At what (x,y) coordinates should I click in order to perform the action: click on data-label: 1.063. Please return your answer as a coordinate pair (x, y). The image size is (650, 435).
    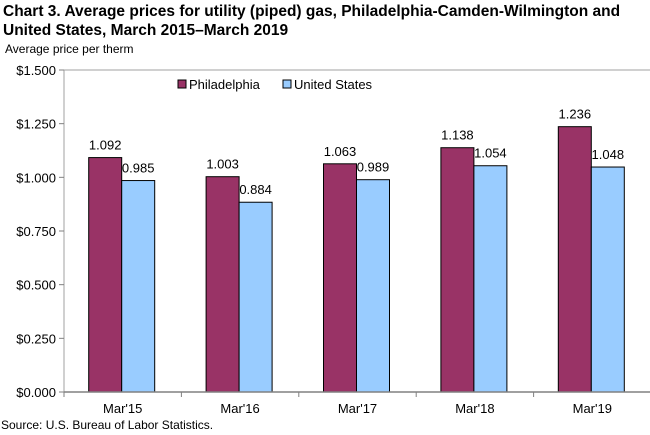
    Looking at the image, I should click on (340, 151).